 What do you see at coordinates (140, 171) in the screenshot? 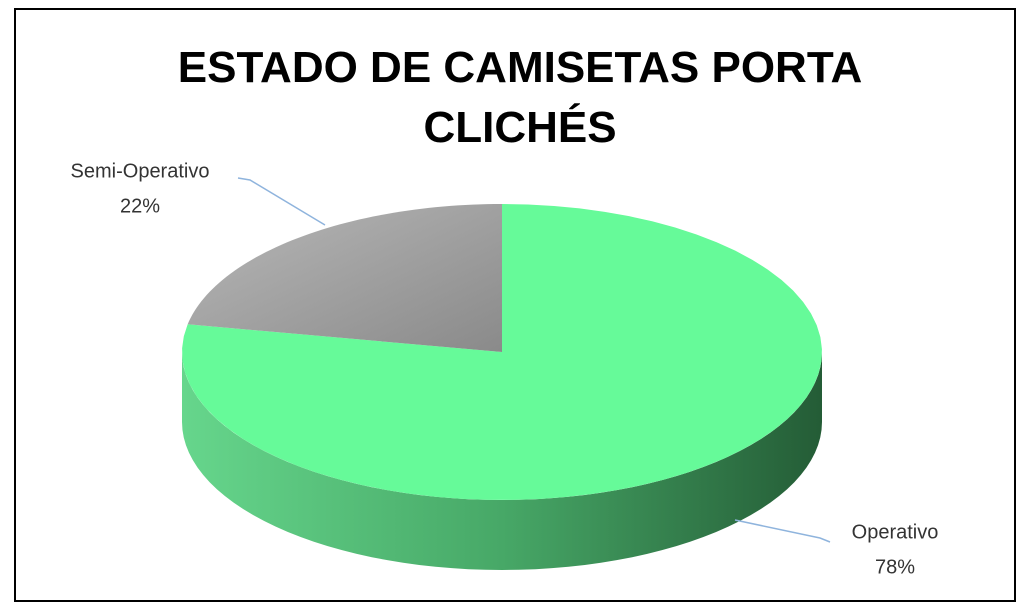
I see `data-label-name: Semi-Operativo` at bounding box center [140, 171].